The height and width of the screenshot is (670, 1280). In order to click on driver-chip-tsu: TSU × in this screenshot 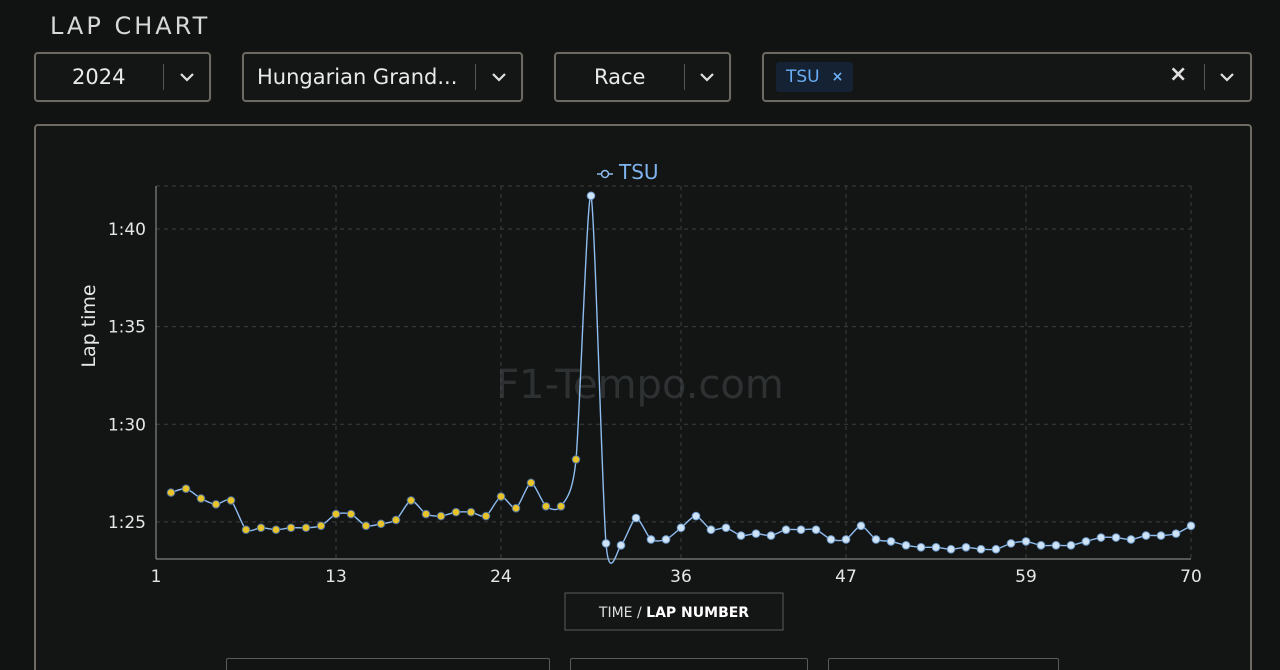, I will do `click(815, 77)`.